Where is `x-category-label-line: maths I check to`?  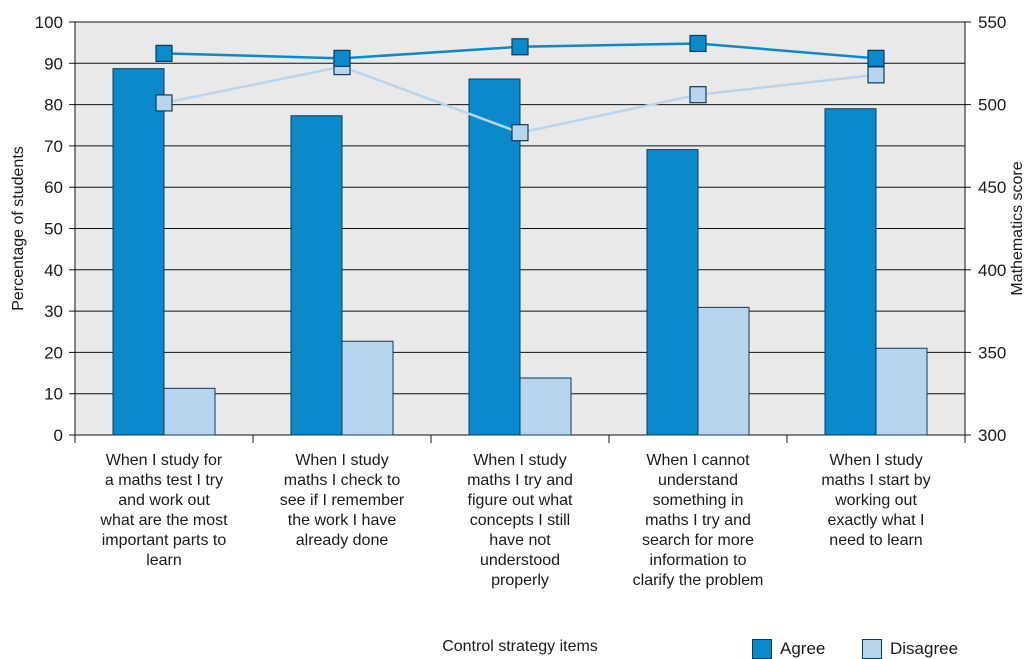
x-category-label-line: maths I check to is located at coordinates (342, 480).